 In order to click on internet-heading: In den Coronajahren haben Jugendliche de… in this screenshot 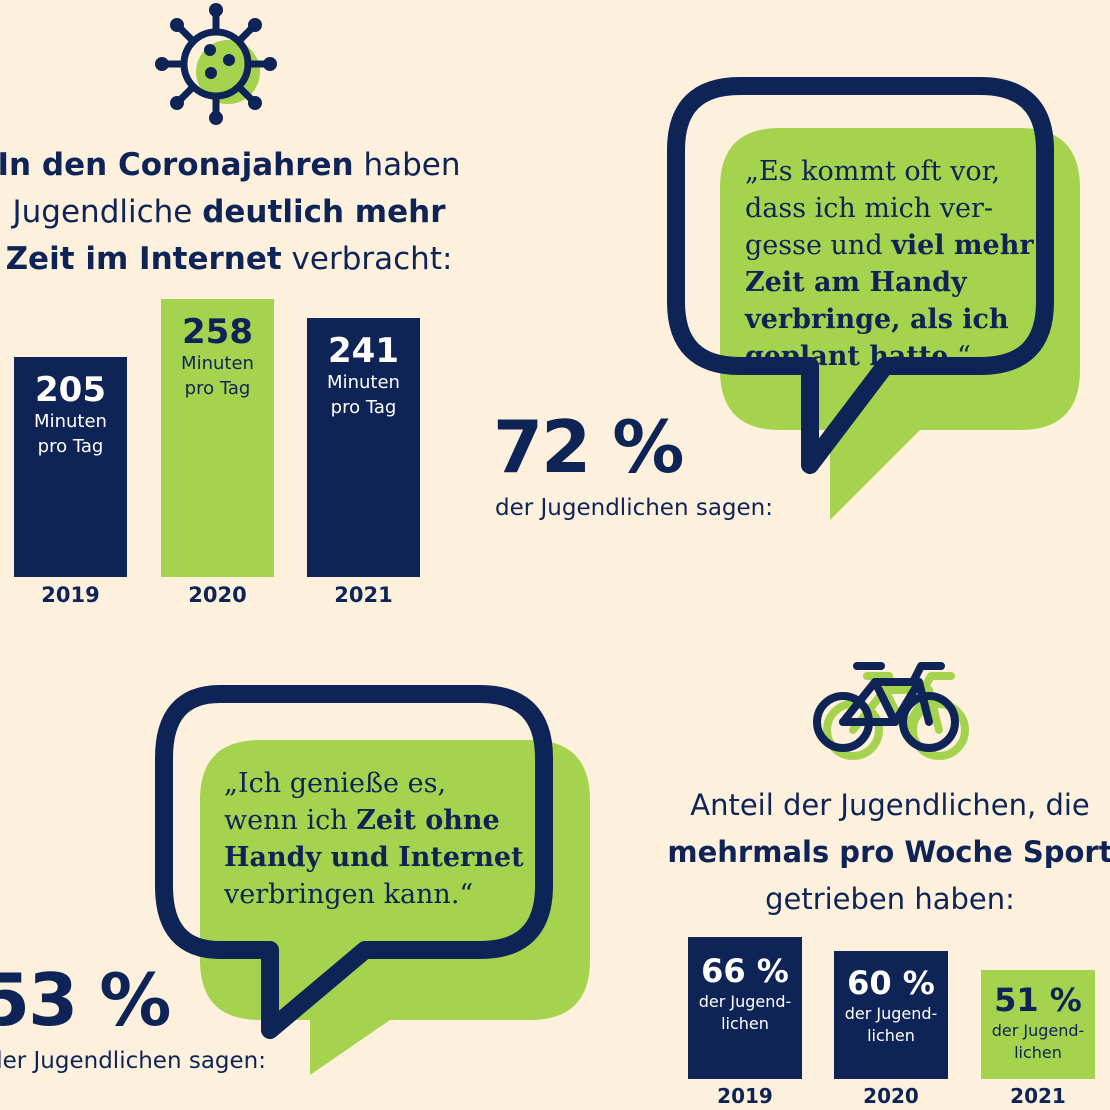, I will do `click(232, 212)`.